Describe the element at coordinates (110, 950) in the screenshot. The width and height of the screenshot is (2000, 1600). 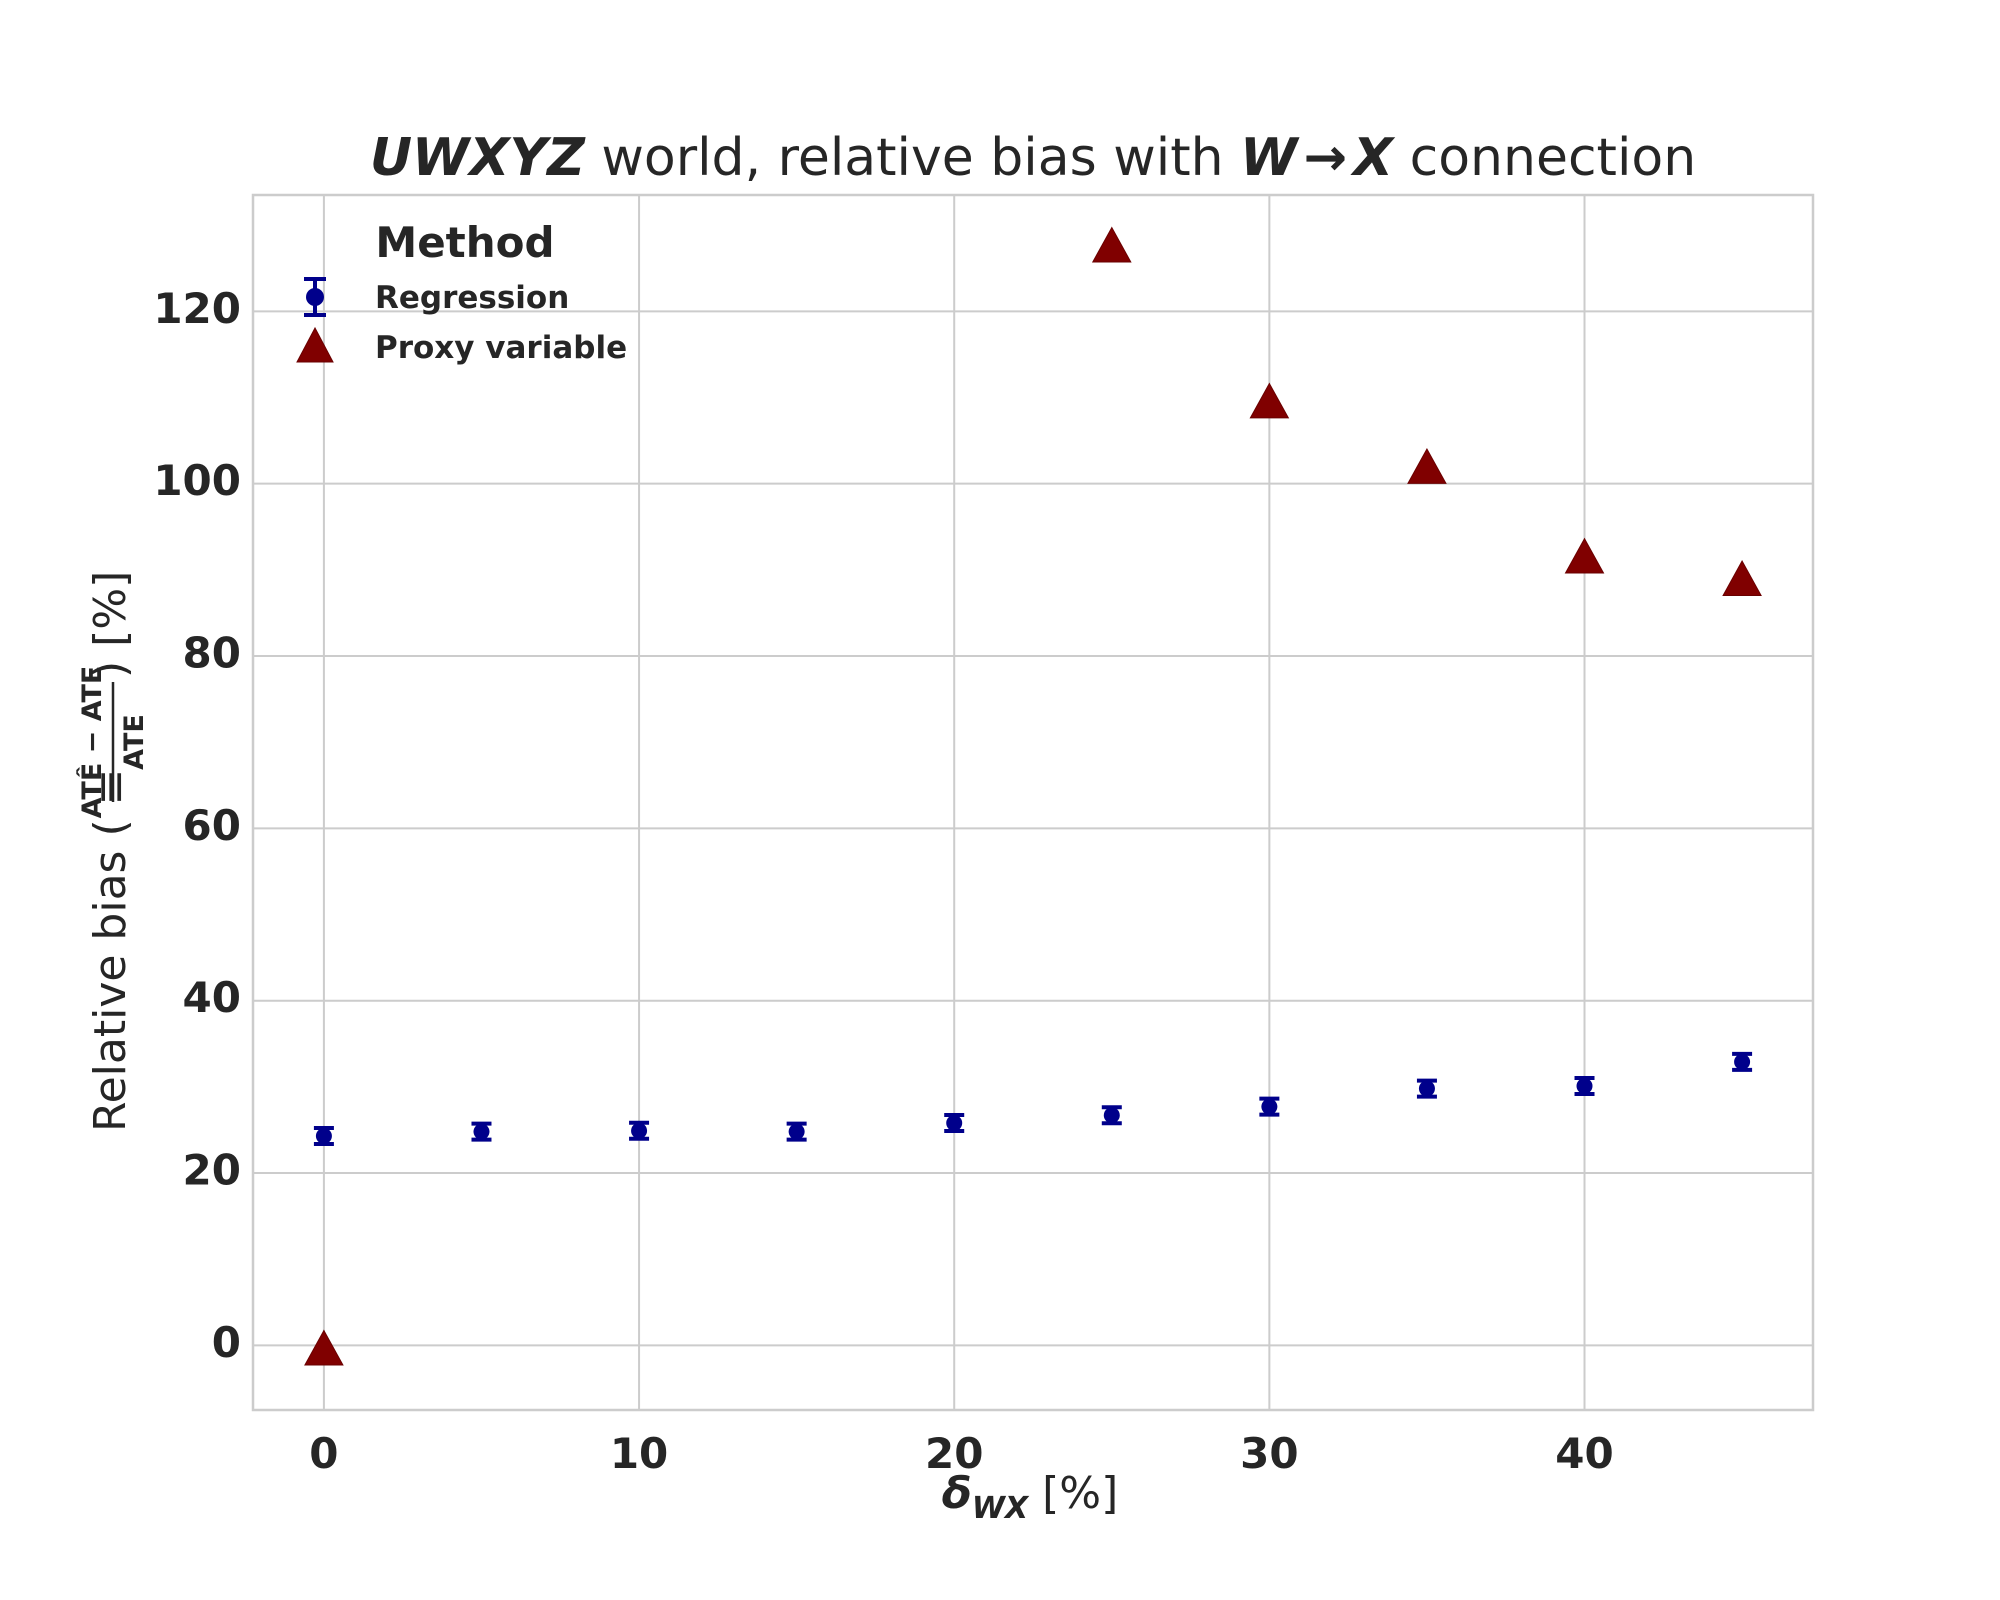
I see `y-axis-prefix: Relative bias ( ≡` at that location.